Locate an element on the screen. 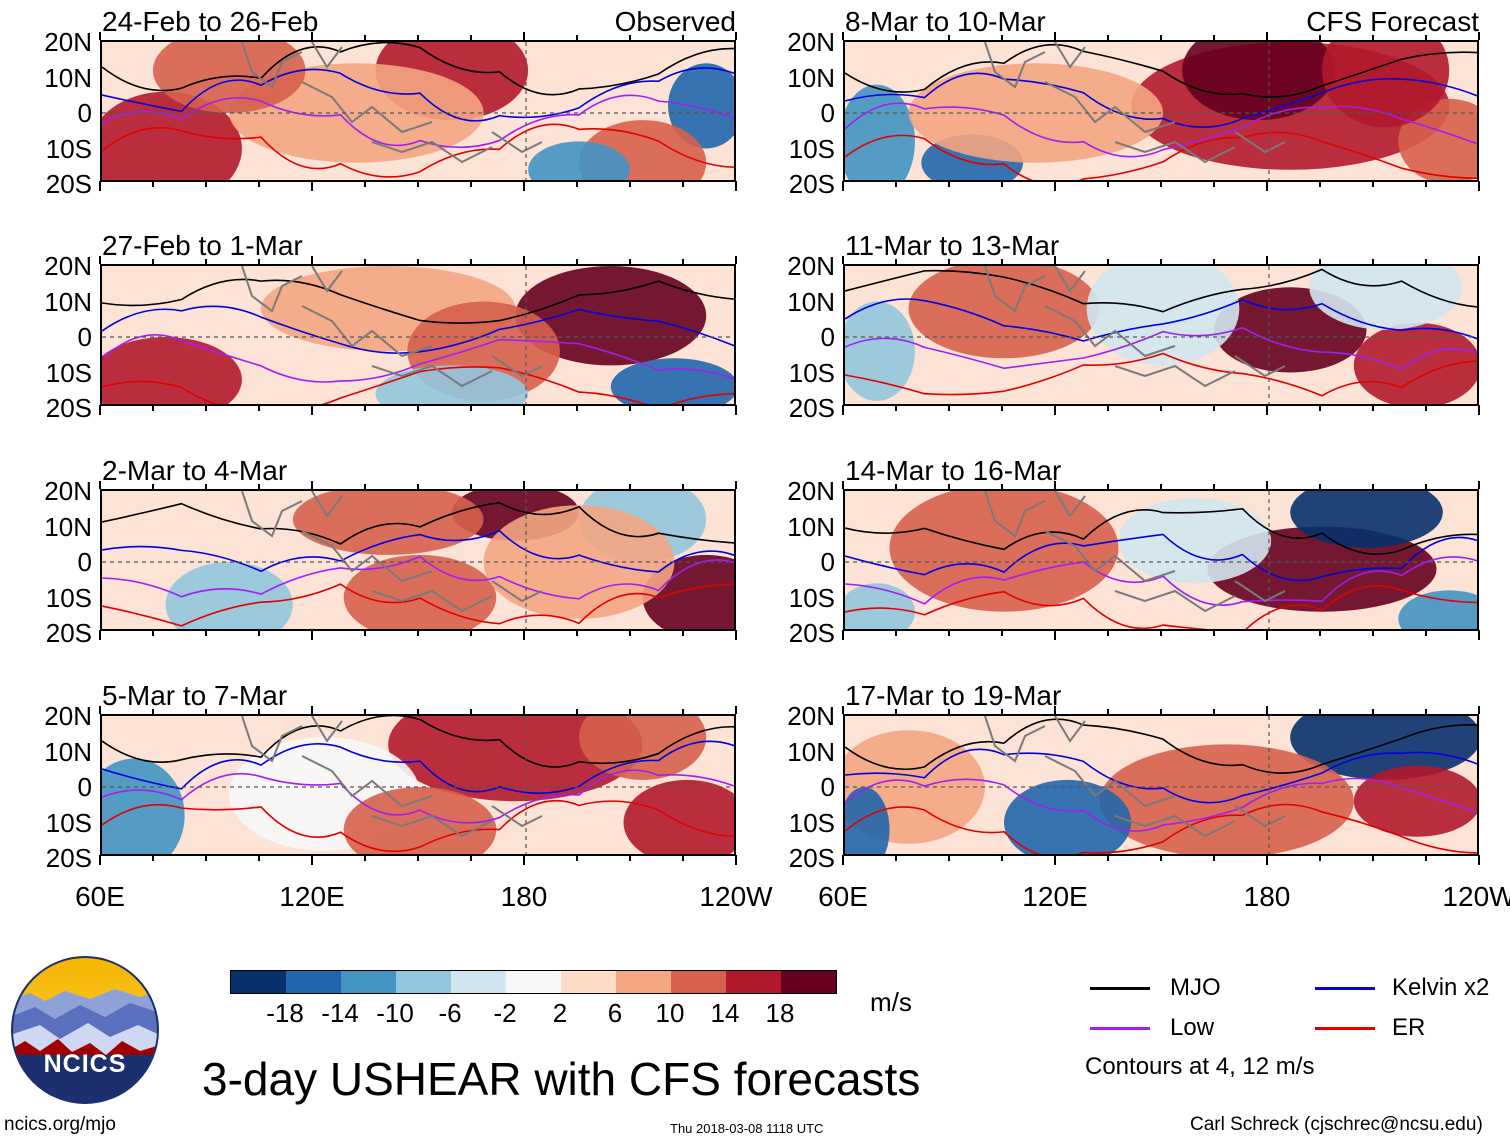 This screenshot has width=1510, height=1142. colorbar-tick-label: 6 is located at coordinates (615, 1013).